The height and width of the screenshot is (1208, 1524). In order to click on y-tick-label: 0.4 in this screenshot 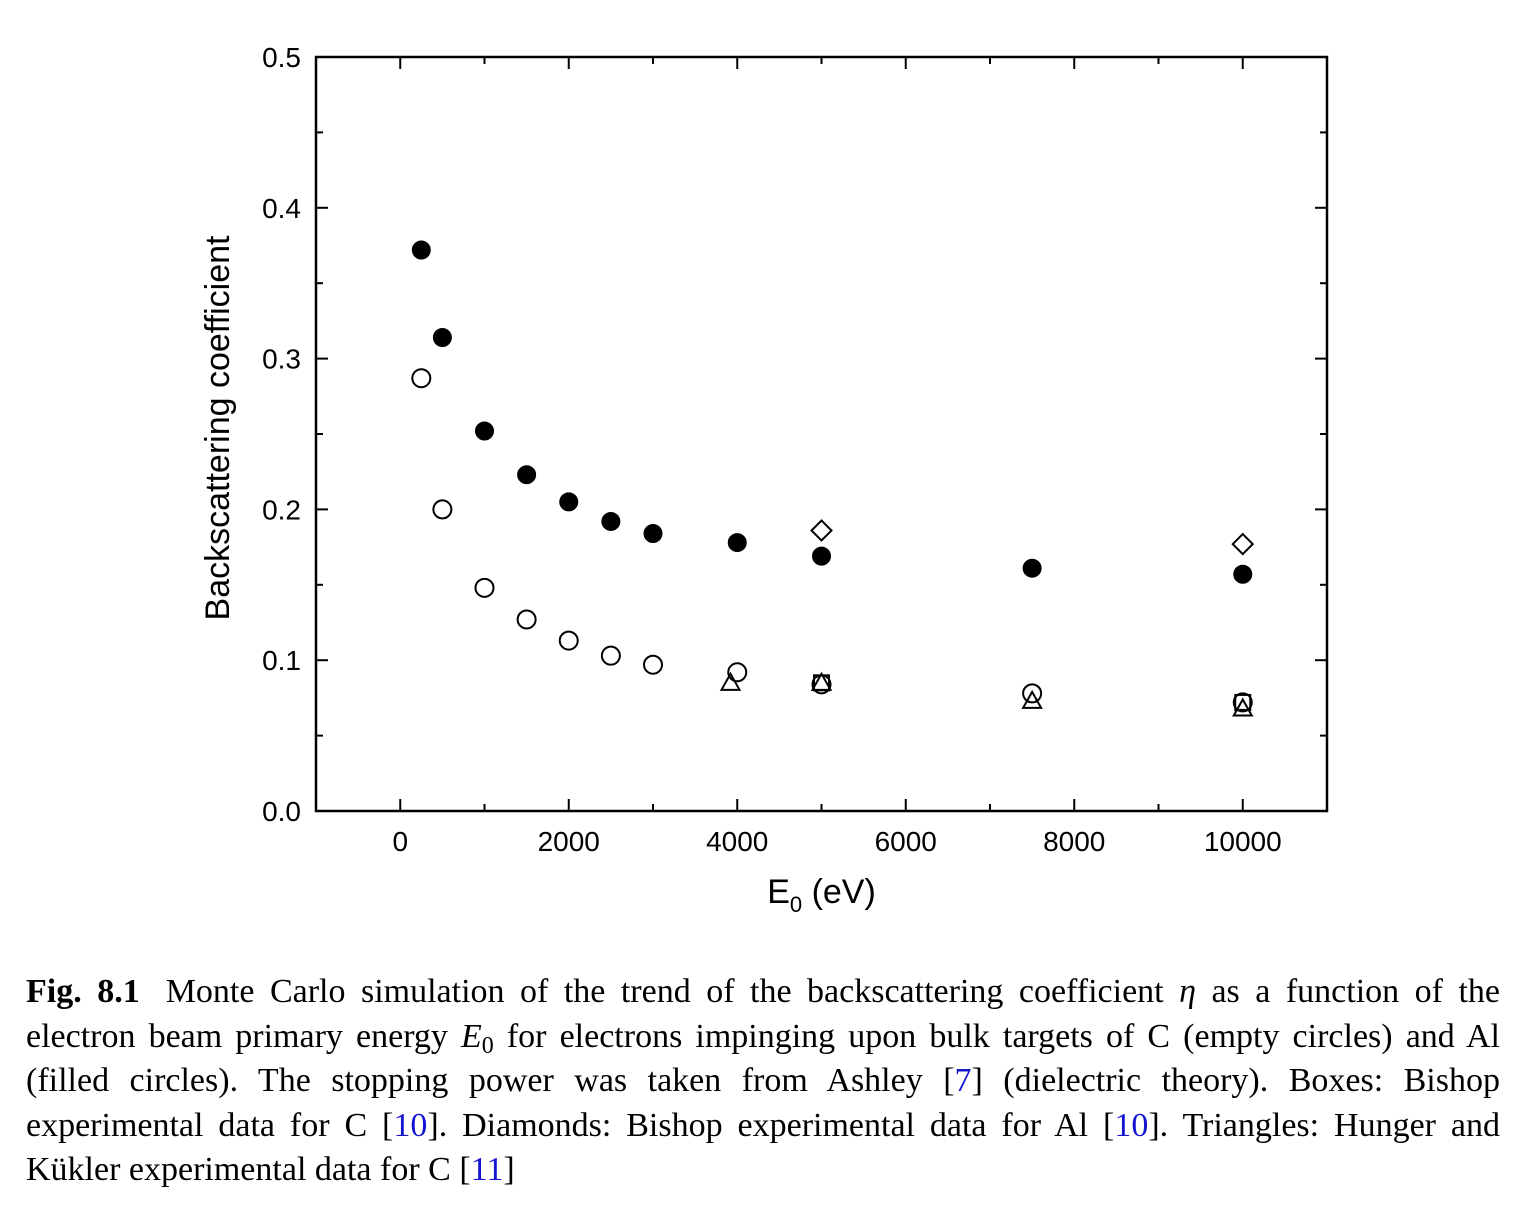, I will do `click(281, 208)`.